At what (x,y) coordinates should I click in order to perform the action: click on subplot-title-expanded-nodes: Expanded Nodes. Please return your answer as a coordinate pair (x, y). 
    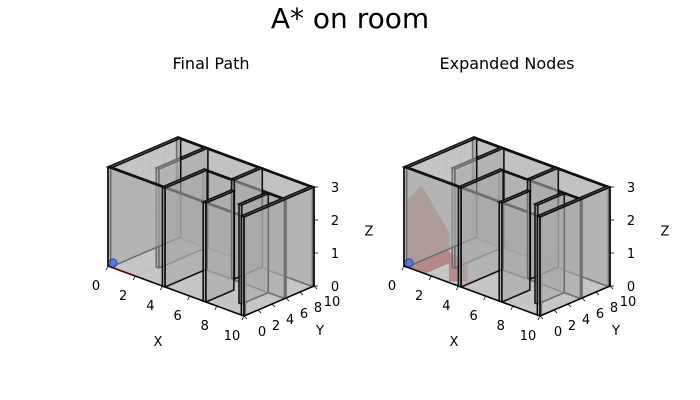
    Looking at the image, I should click on (507, 63).